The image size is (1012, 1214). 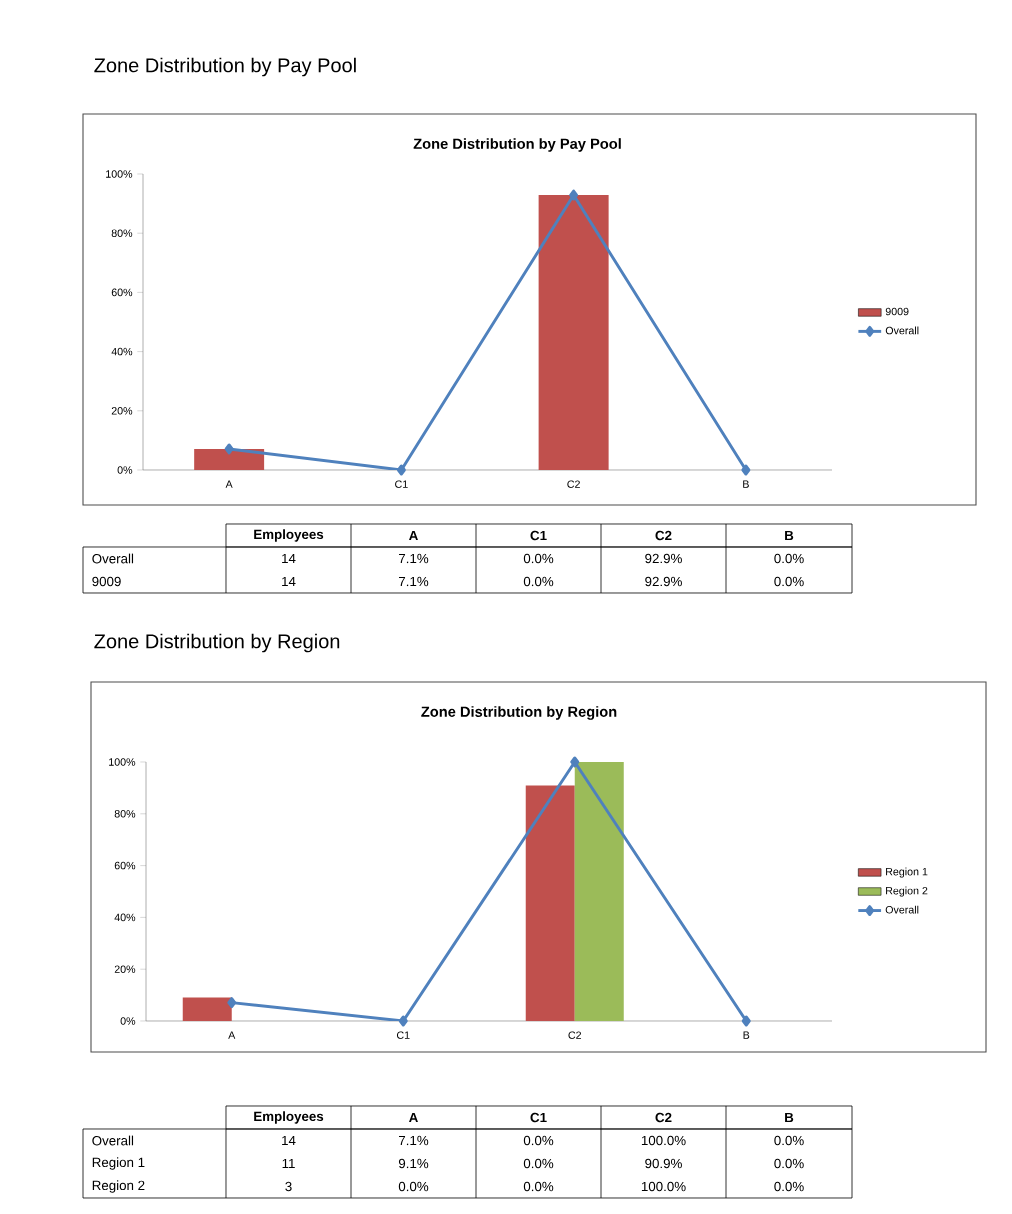 What do you see at coordinates (897, 311) in the screenshot?
I see `legend-label: 9009` at bounding box center [897, 311].